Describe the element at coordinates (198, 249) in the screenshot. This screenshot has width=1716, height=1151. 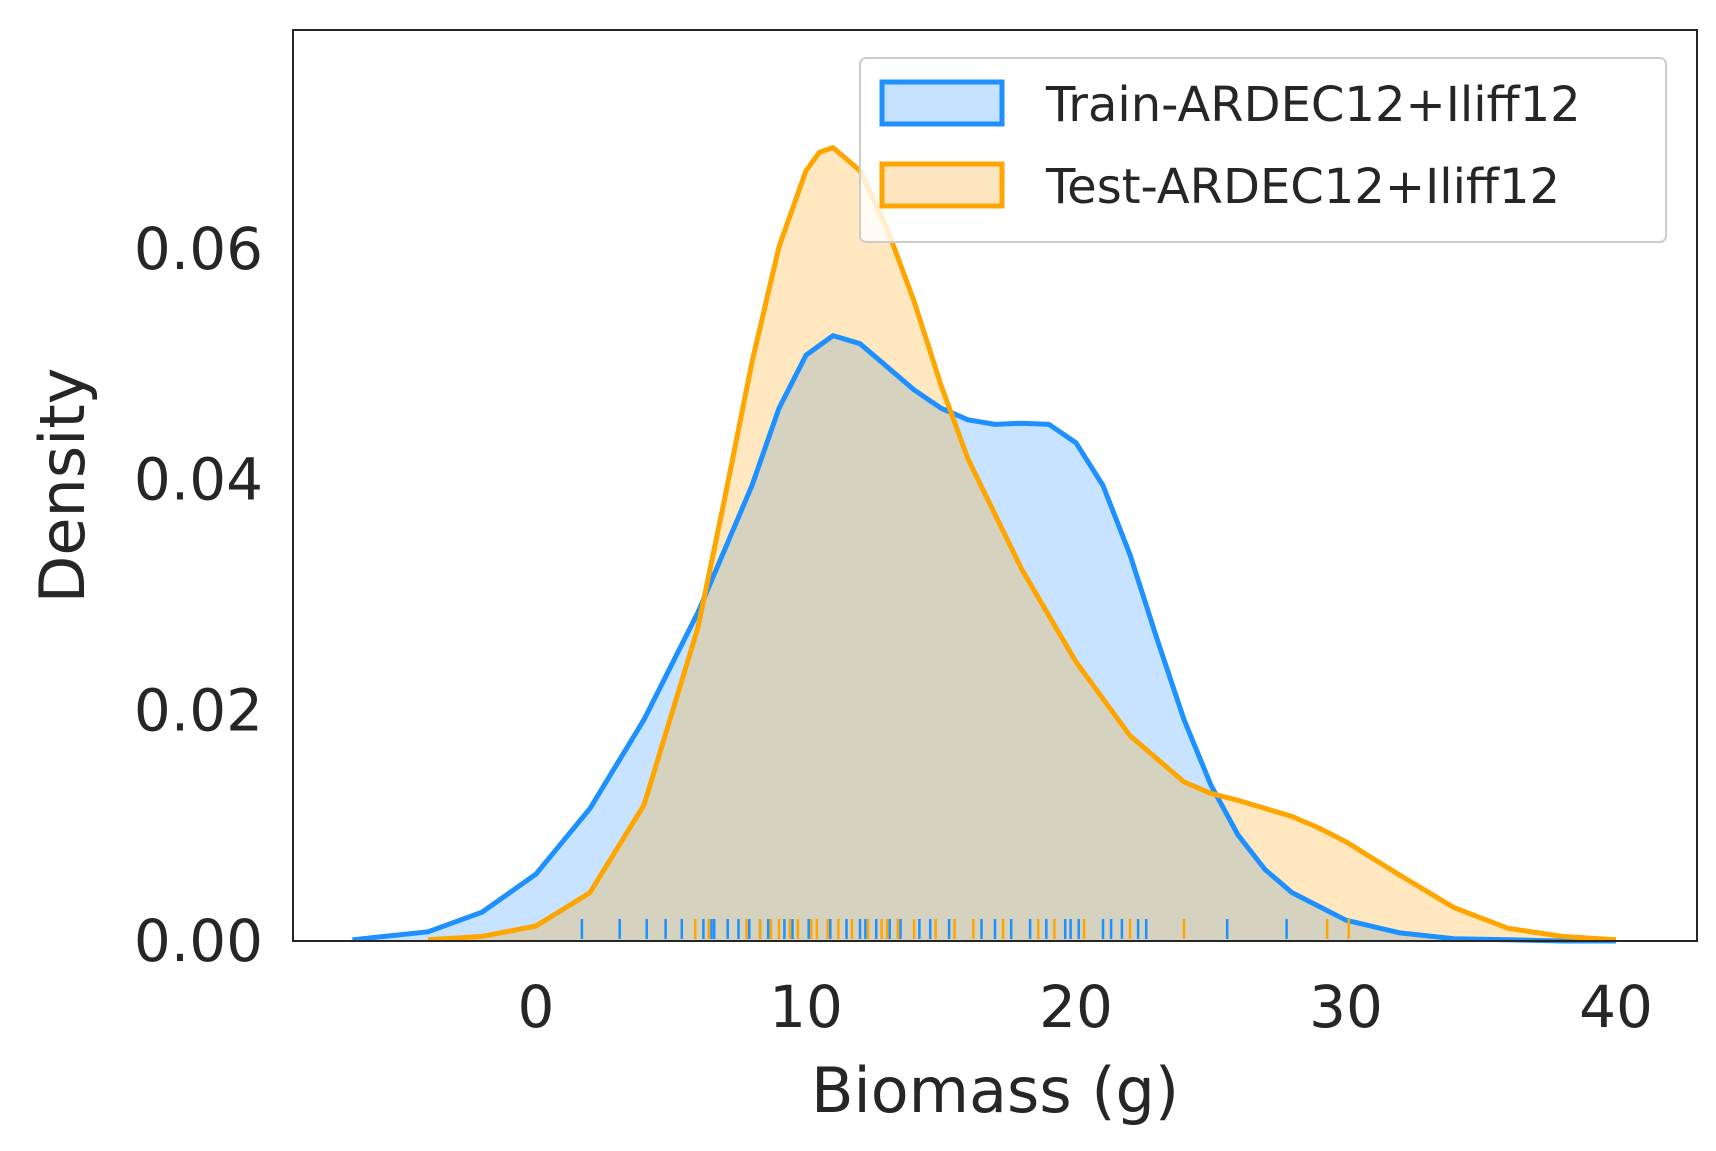
I see `y-tick-label: 0.06` at that location.